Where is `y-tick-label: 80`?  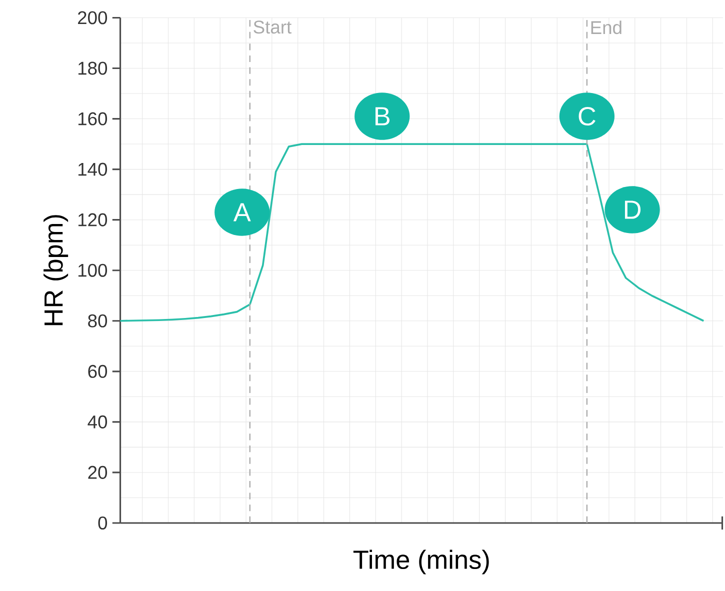
y-tick-label: 80 is located at coordinates (98, 321).